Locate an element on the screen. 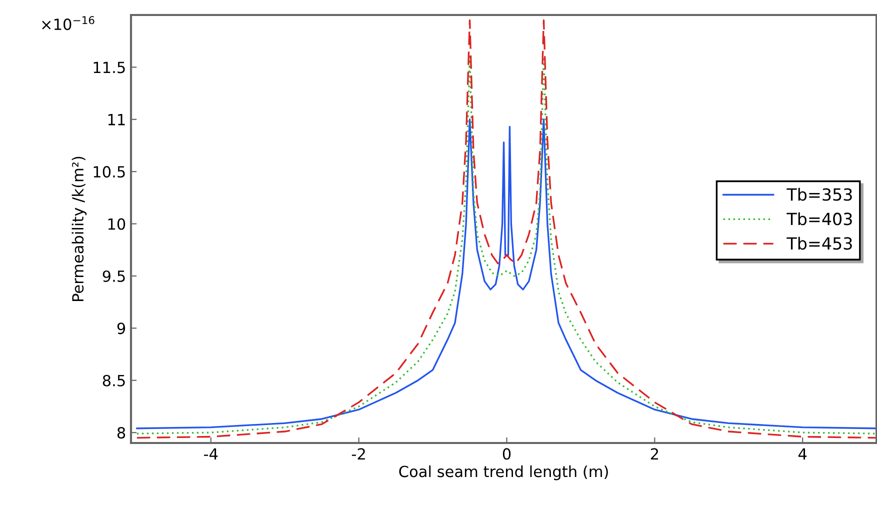 This screenshot has width=877, height=507. legend-label: Tb=353 is located at coordinates (819, 194).